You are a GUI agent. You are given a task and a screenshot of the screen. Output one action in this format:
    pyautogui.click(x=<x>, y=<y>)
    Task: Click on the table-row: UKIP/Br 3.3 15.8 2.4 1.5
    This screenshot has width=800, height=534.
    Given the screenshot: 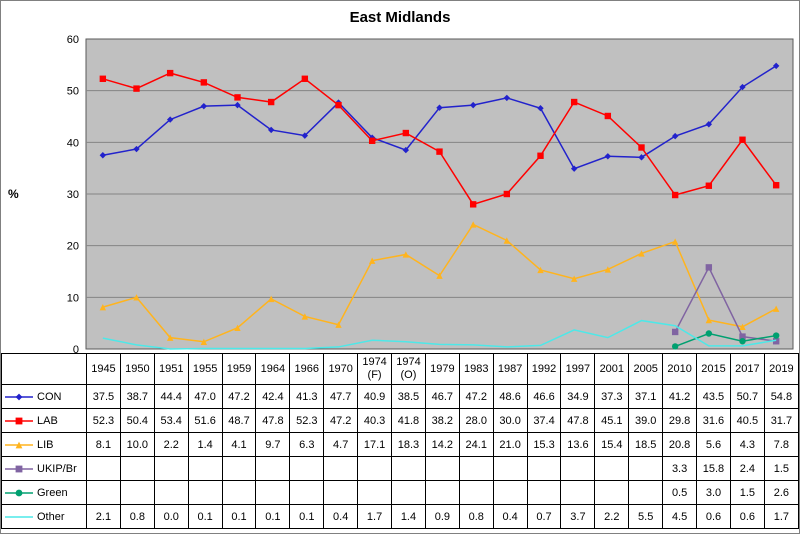 What is the action you would take?
    pyautogui.click(x=400, y=468)
    